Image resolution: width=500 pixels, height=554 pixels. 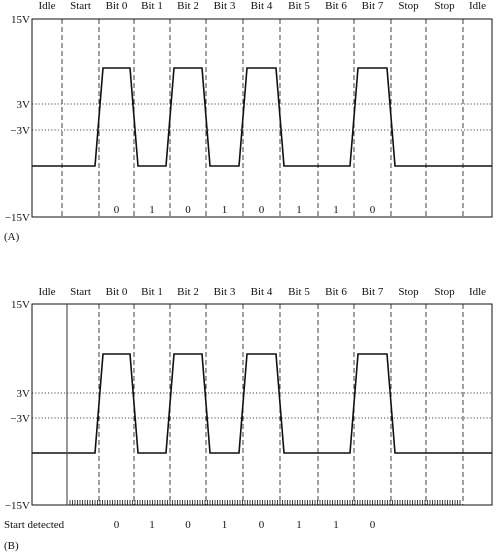 I want to click on panel-label: (A), so click(x=12, y=237).